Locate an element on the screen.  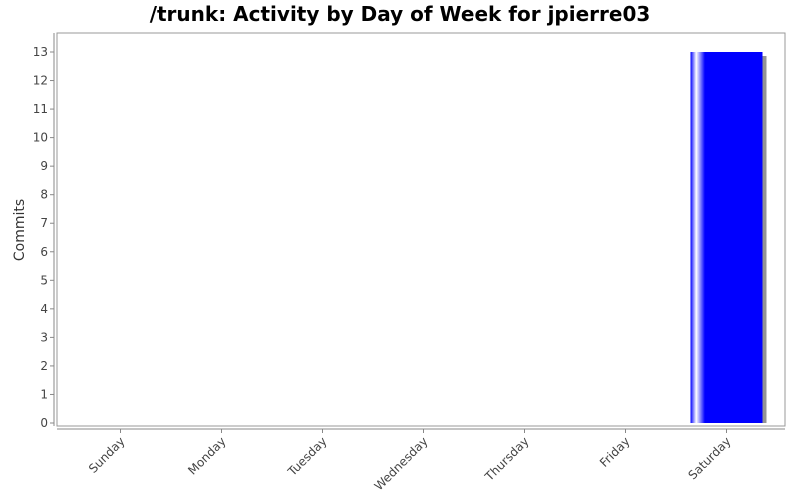
x-tick-label: Wednesday is located at coordinates (401, 463).